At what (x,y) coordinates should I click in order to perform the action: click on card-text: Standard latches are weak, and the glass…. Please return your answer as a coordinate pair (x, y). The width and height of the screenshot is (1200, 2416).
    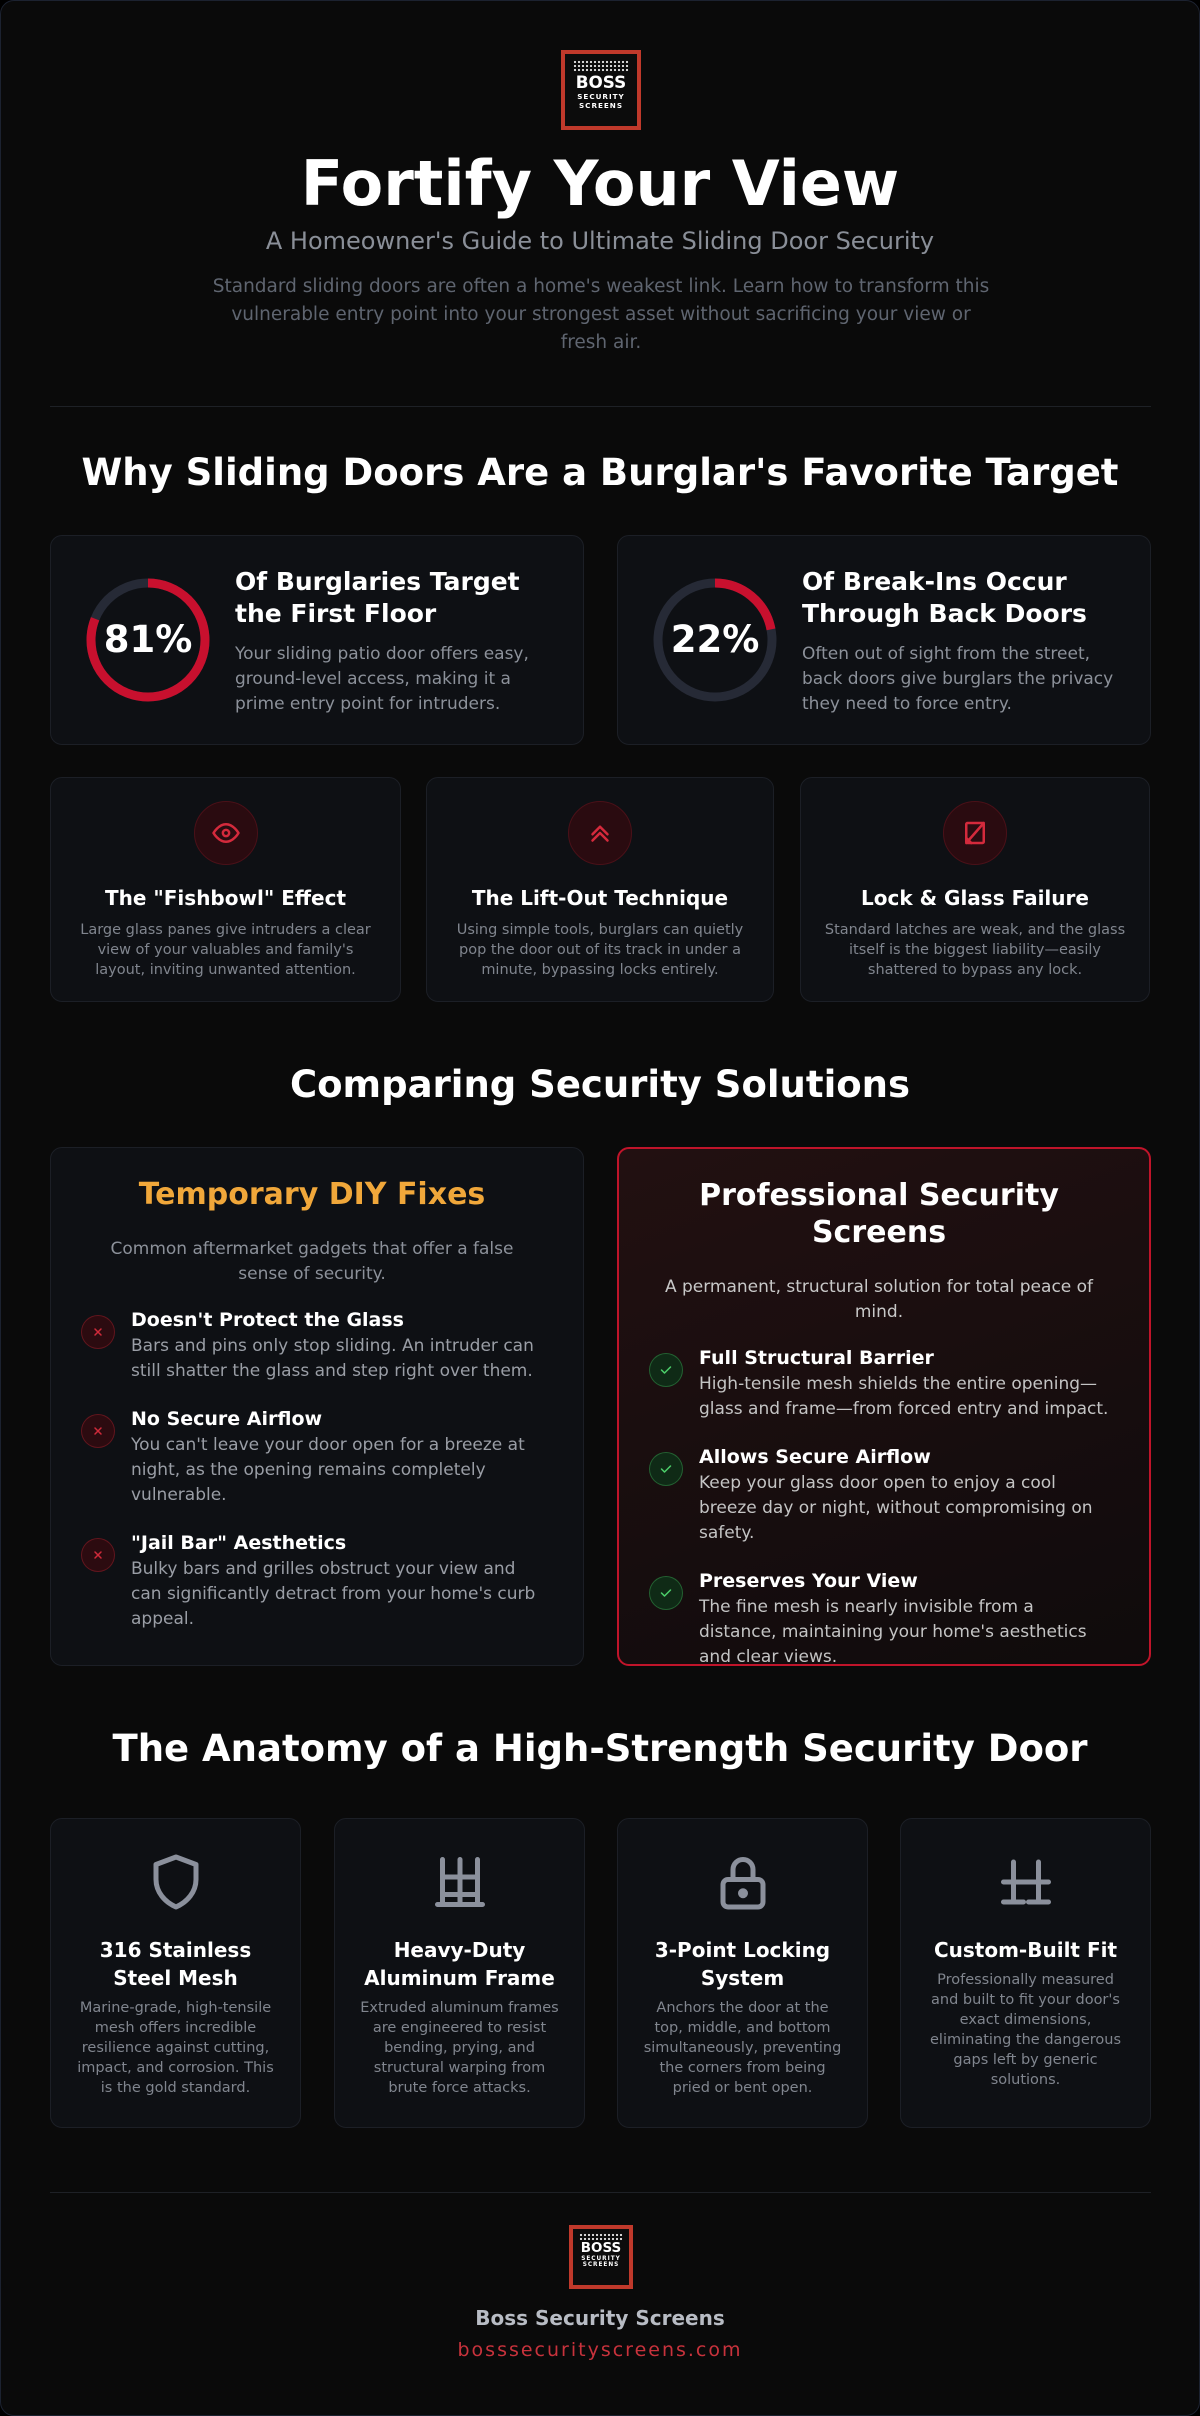
    Looking at the image, I should click on (975, 950).